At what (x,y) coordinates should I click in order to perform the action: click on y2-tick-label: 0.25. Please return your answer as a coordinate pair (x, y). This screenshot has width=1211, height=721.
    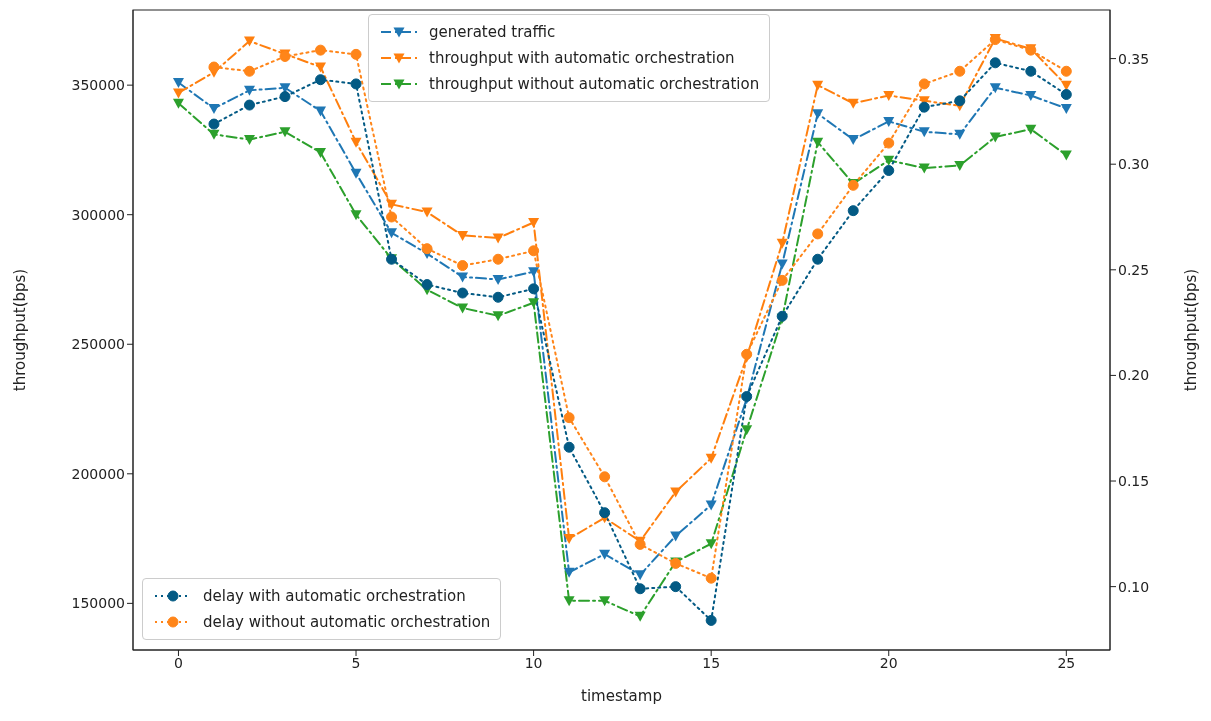
    Looking at the image, I should click on (1134, 269).